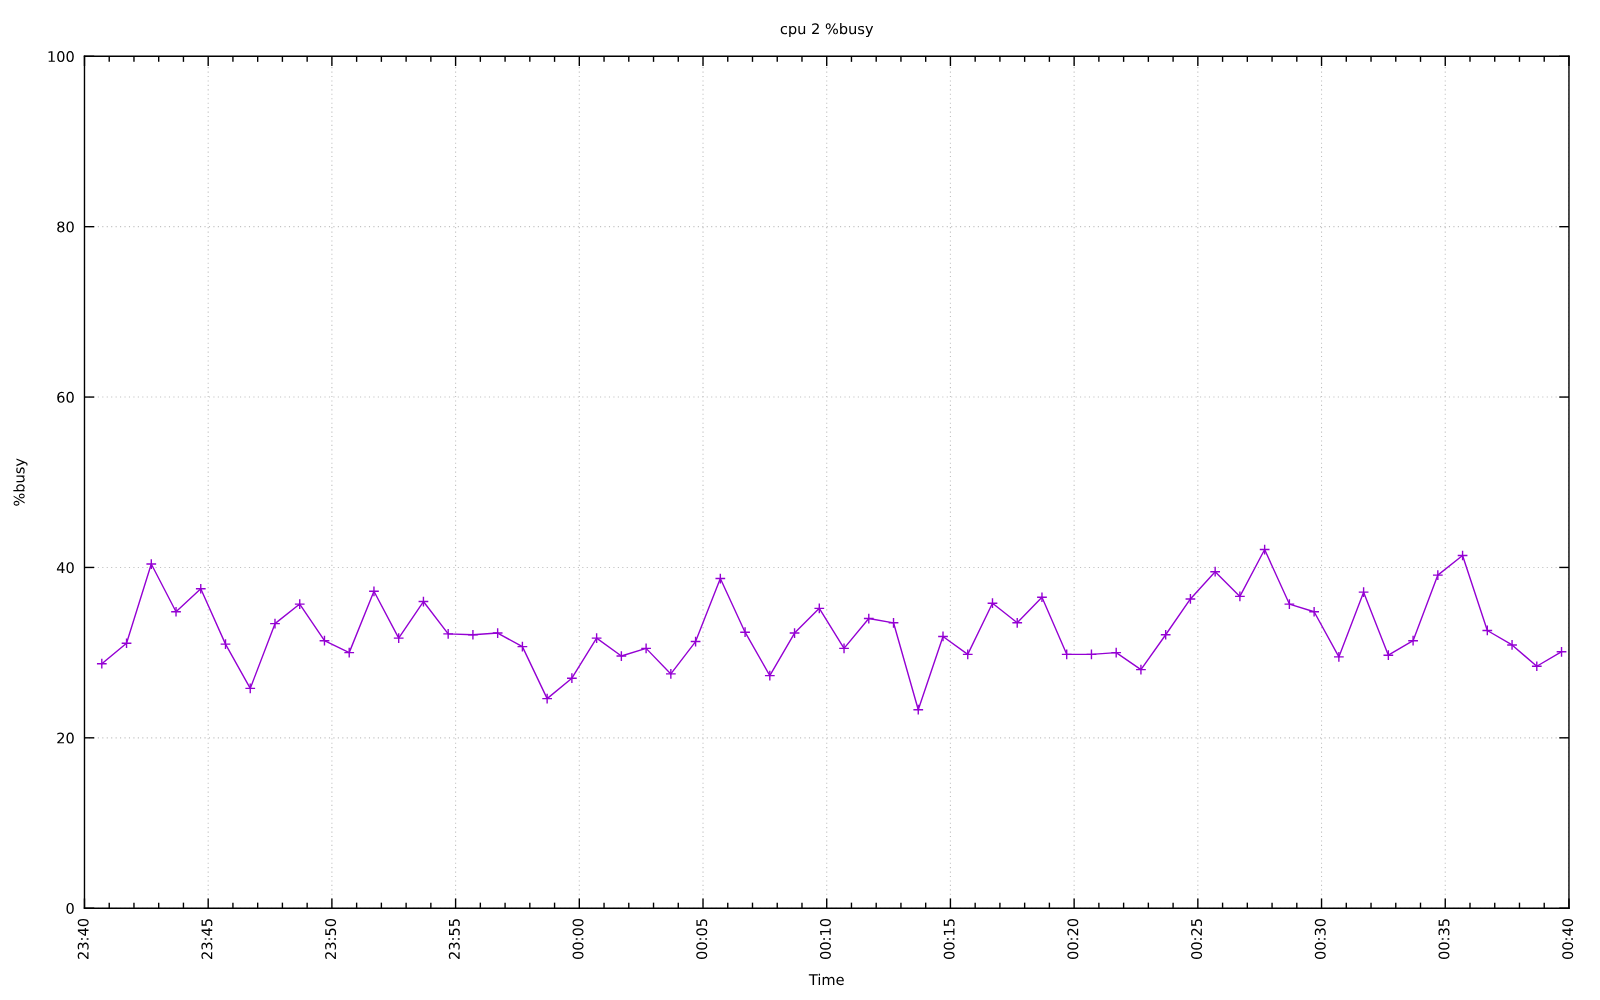  What do you see at coordinates (578, 938) in the screenshot?
I see `x-tick-label: 00:00` at bounding box center [578, 938].